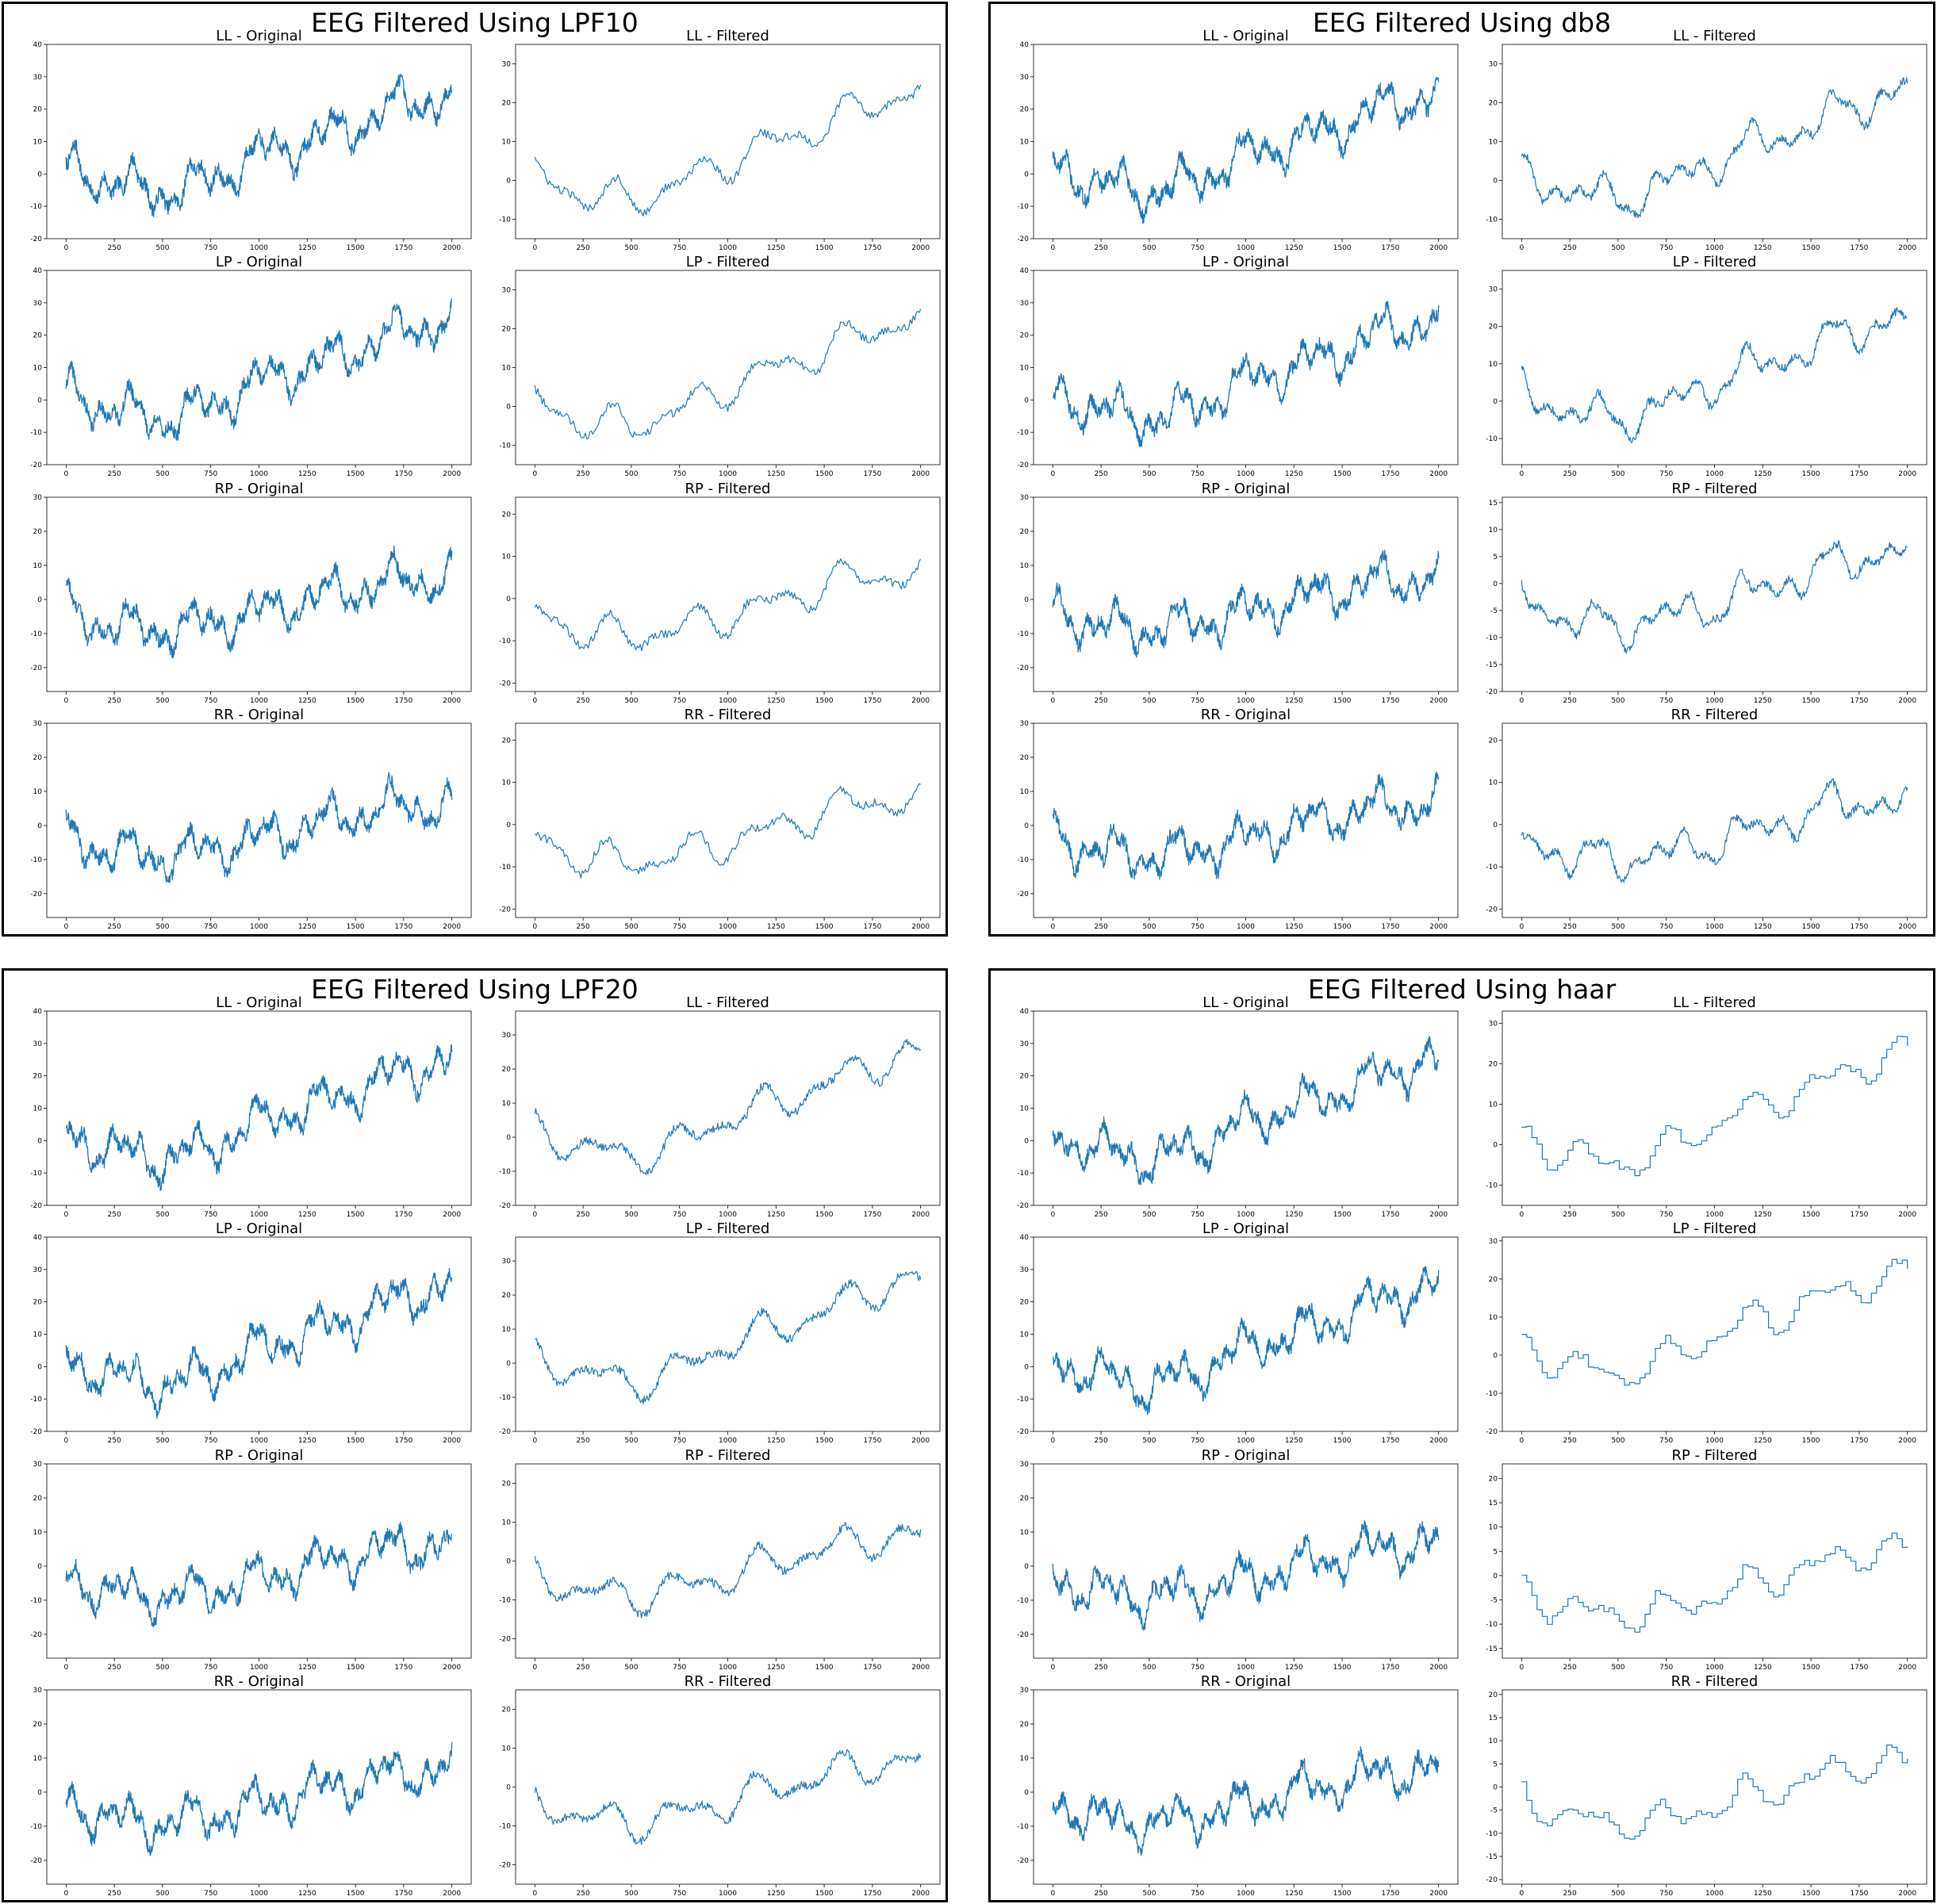 Image resolution: width=1937 pixels, height=1904 pixels. What do you see at coordinates (1493, 1503) in the screenshot?
I see `y-tick-label: 15` at bounding box center [1493, 1503].